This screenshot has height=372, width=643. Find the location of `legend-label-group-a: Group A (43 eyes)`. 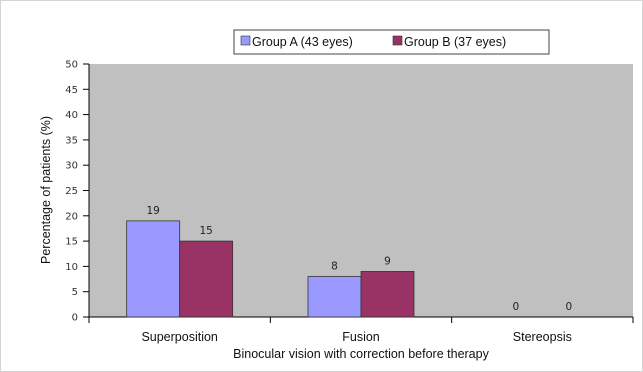

legend-label-group-a: Group A (43 eyes) is located at coordinates (302, 42).